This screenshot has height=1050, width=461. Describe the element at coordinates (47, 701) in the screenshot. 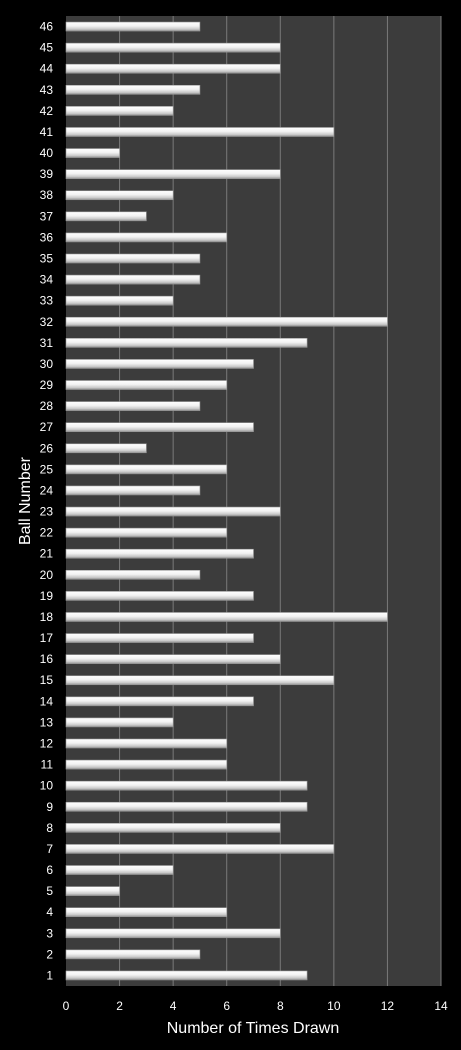

I see `y-tick-label: 14` at that location.